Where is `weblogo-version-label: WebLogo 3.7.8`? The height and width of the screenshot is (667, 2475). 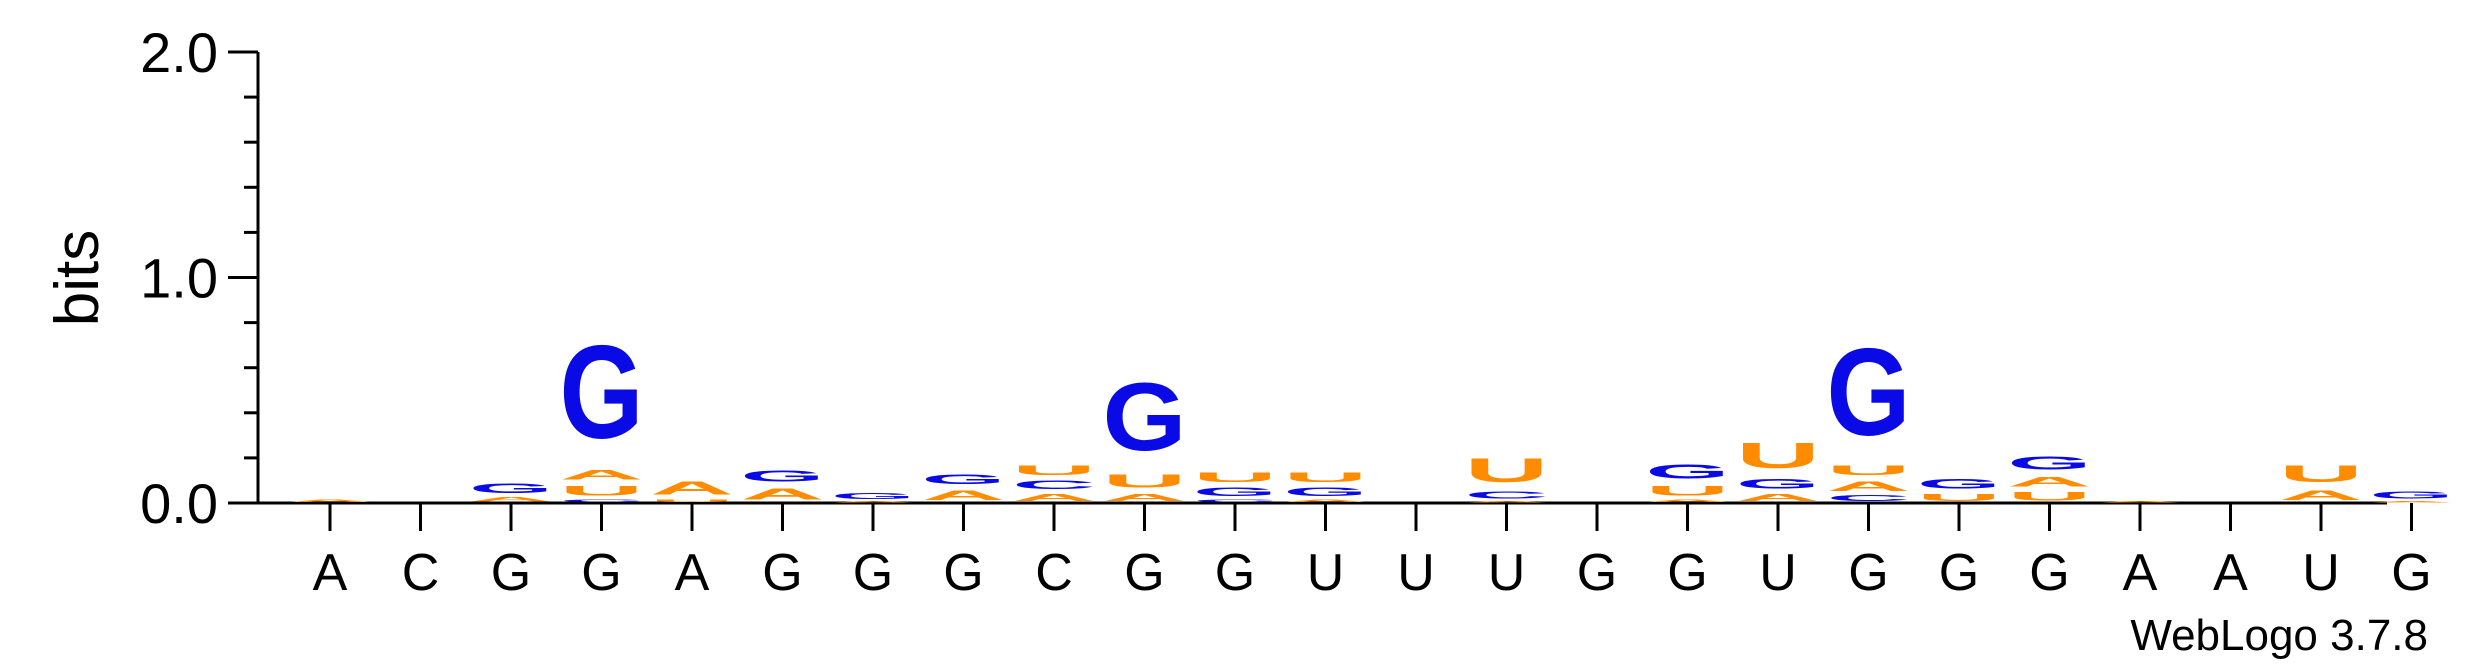
weblogo-version-label: WebLogo 3.7.8 is located at coordinates (2279, 635).